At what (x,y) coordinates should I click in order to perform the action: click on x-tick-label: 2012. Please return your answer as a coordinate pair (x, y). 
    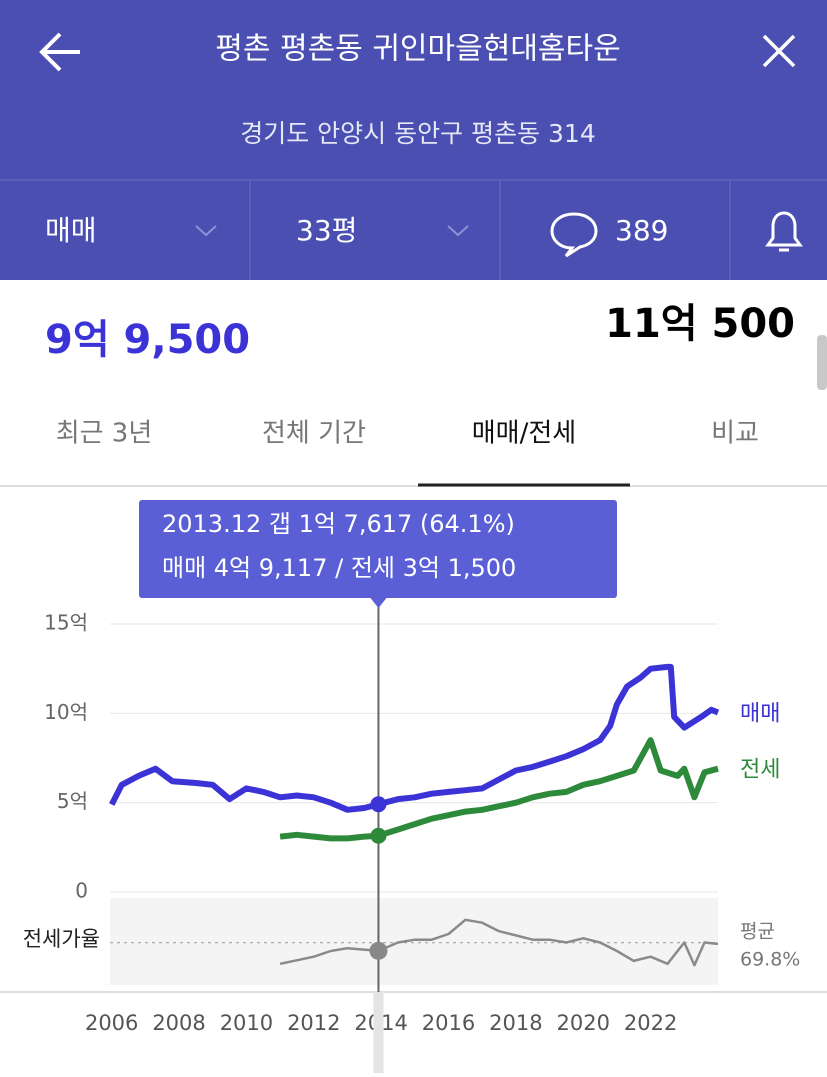
    Looking at the image, I should click on (313, 1023).